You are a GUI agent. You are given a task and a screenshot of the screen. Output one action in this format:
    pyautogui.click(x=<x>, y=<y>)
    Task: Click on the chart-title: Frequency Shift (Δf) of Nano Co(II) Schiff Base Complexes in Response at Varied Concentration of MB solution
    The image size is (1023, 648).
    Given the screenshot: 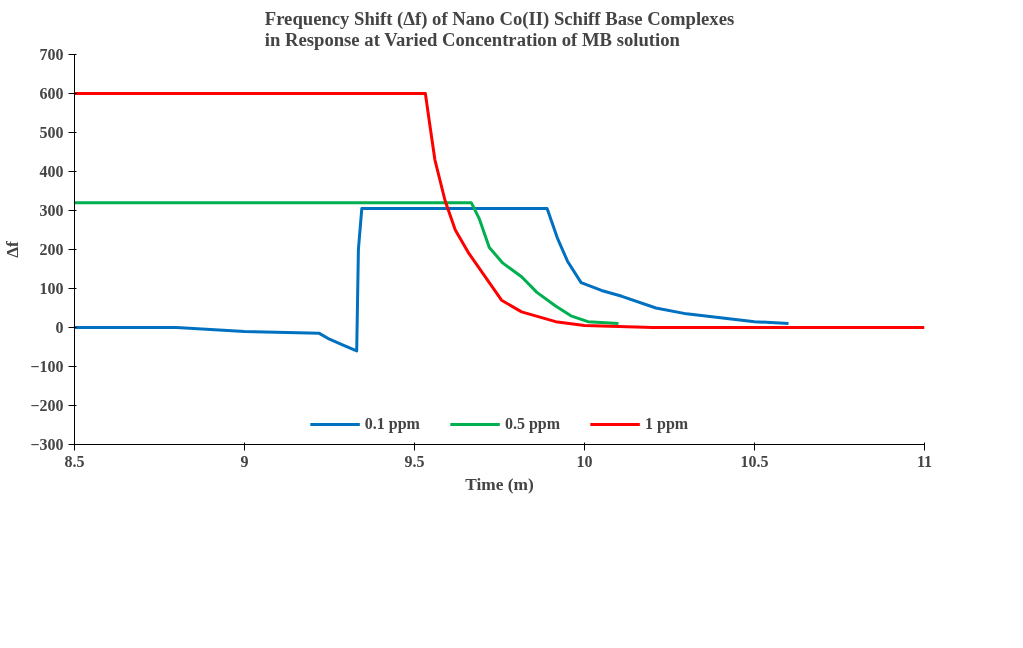 What is the action you would take?
    pyautogui.click(x=499, y=28)
    